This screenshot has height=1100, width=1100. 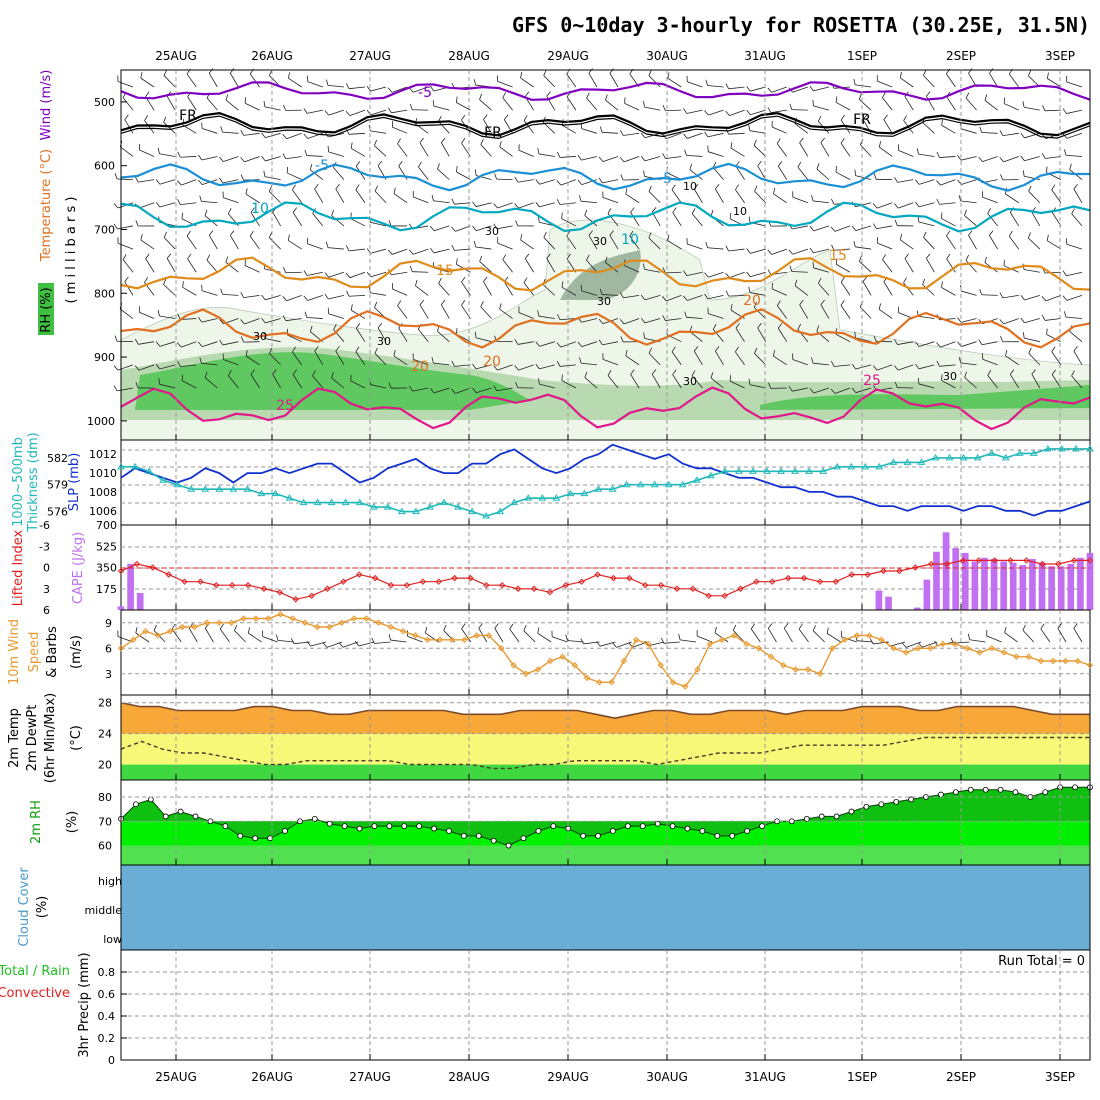 I want to click on contour-cyan, so click(x=605, y=217).